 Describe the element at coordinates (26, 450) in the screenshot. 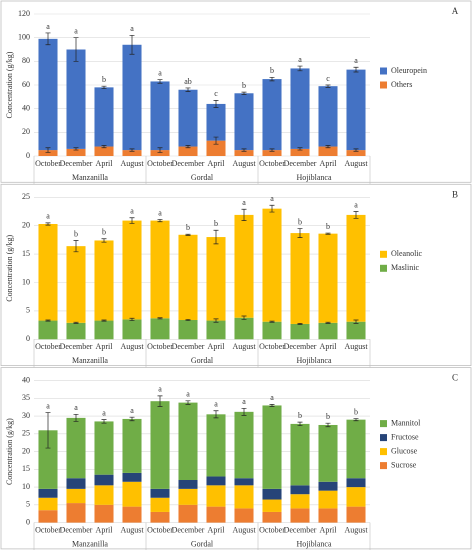

I see `y-tick-label: 20` at that location.